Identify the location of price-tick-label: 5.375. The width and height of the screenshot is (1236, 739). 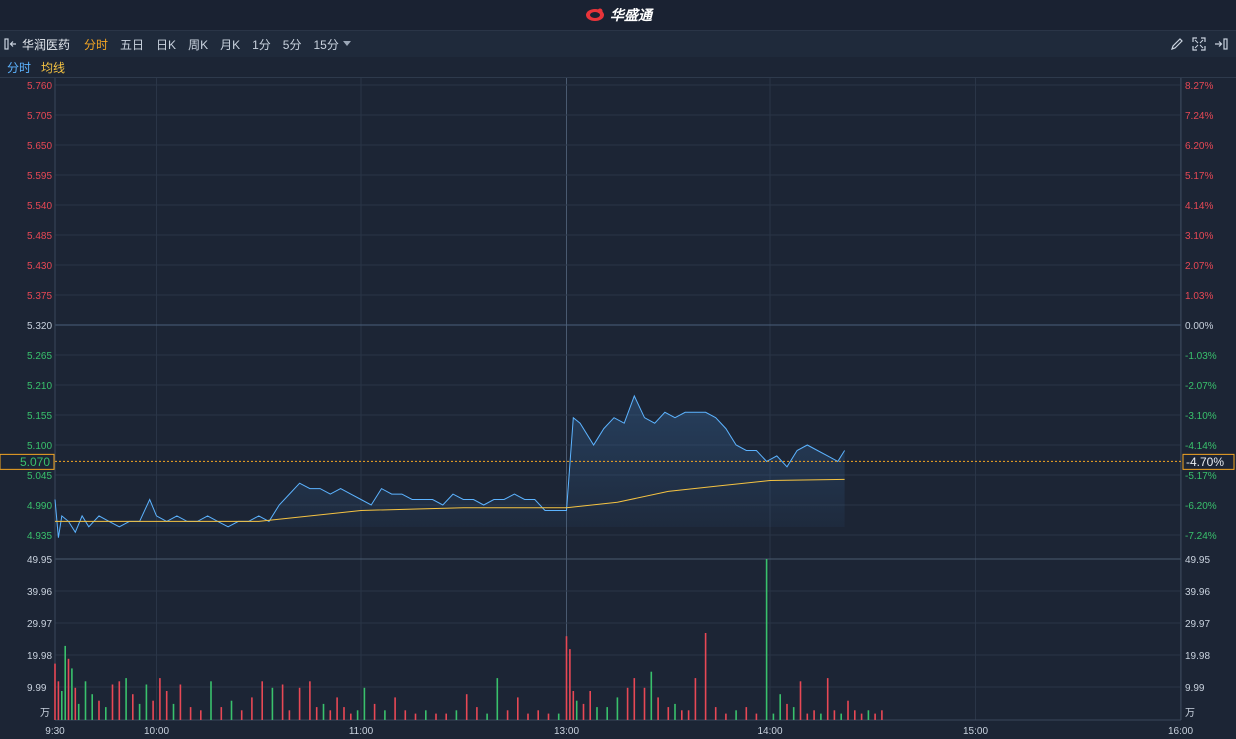
(39, 296).